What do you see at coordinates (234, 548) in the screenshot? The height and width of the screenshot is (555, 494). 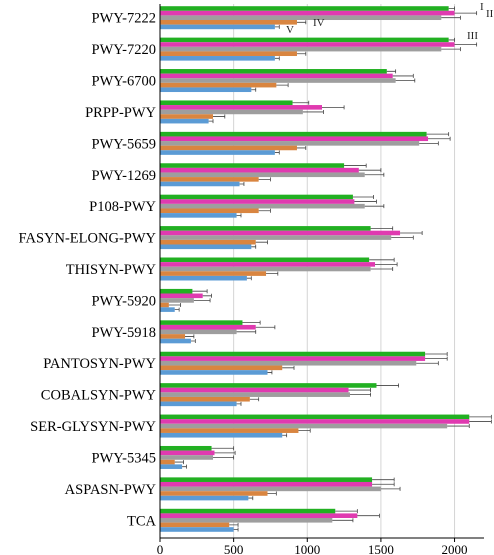 I see `x-tick-label: 500` at bounding box center [234, 548].